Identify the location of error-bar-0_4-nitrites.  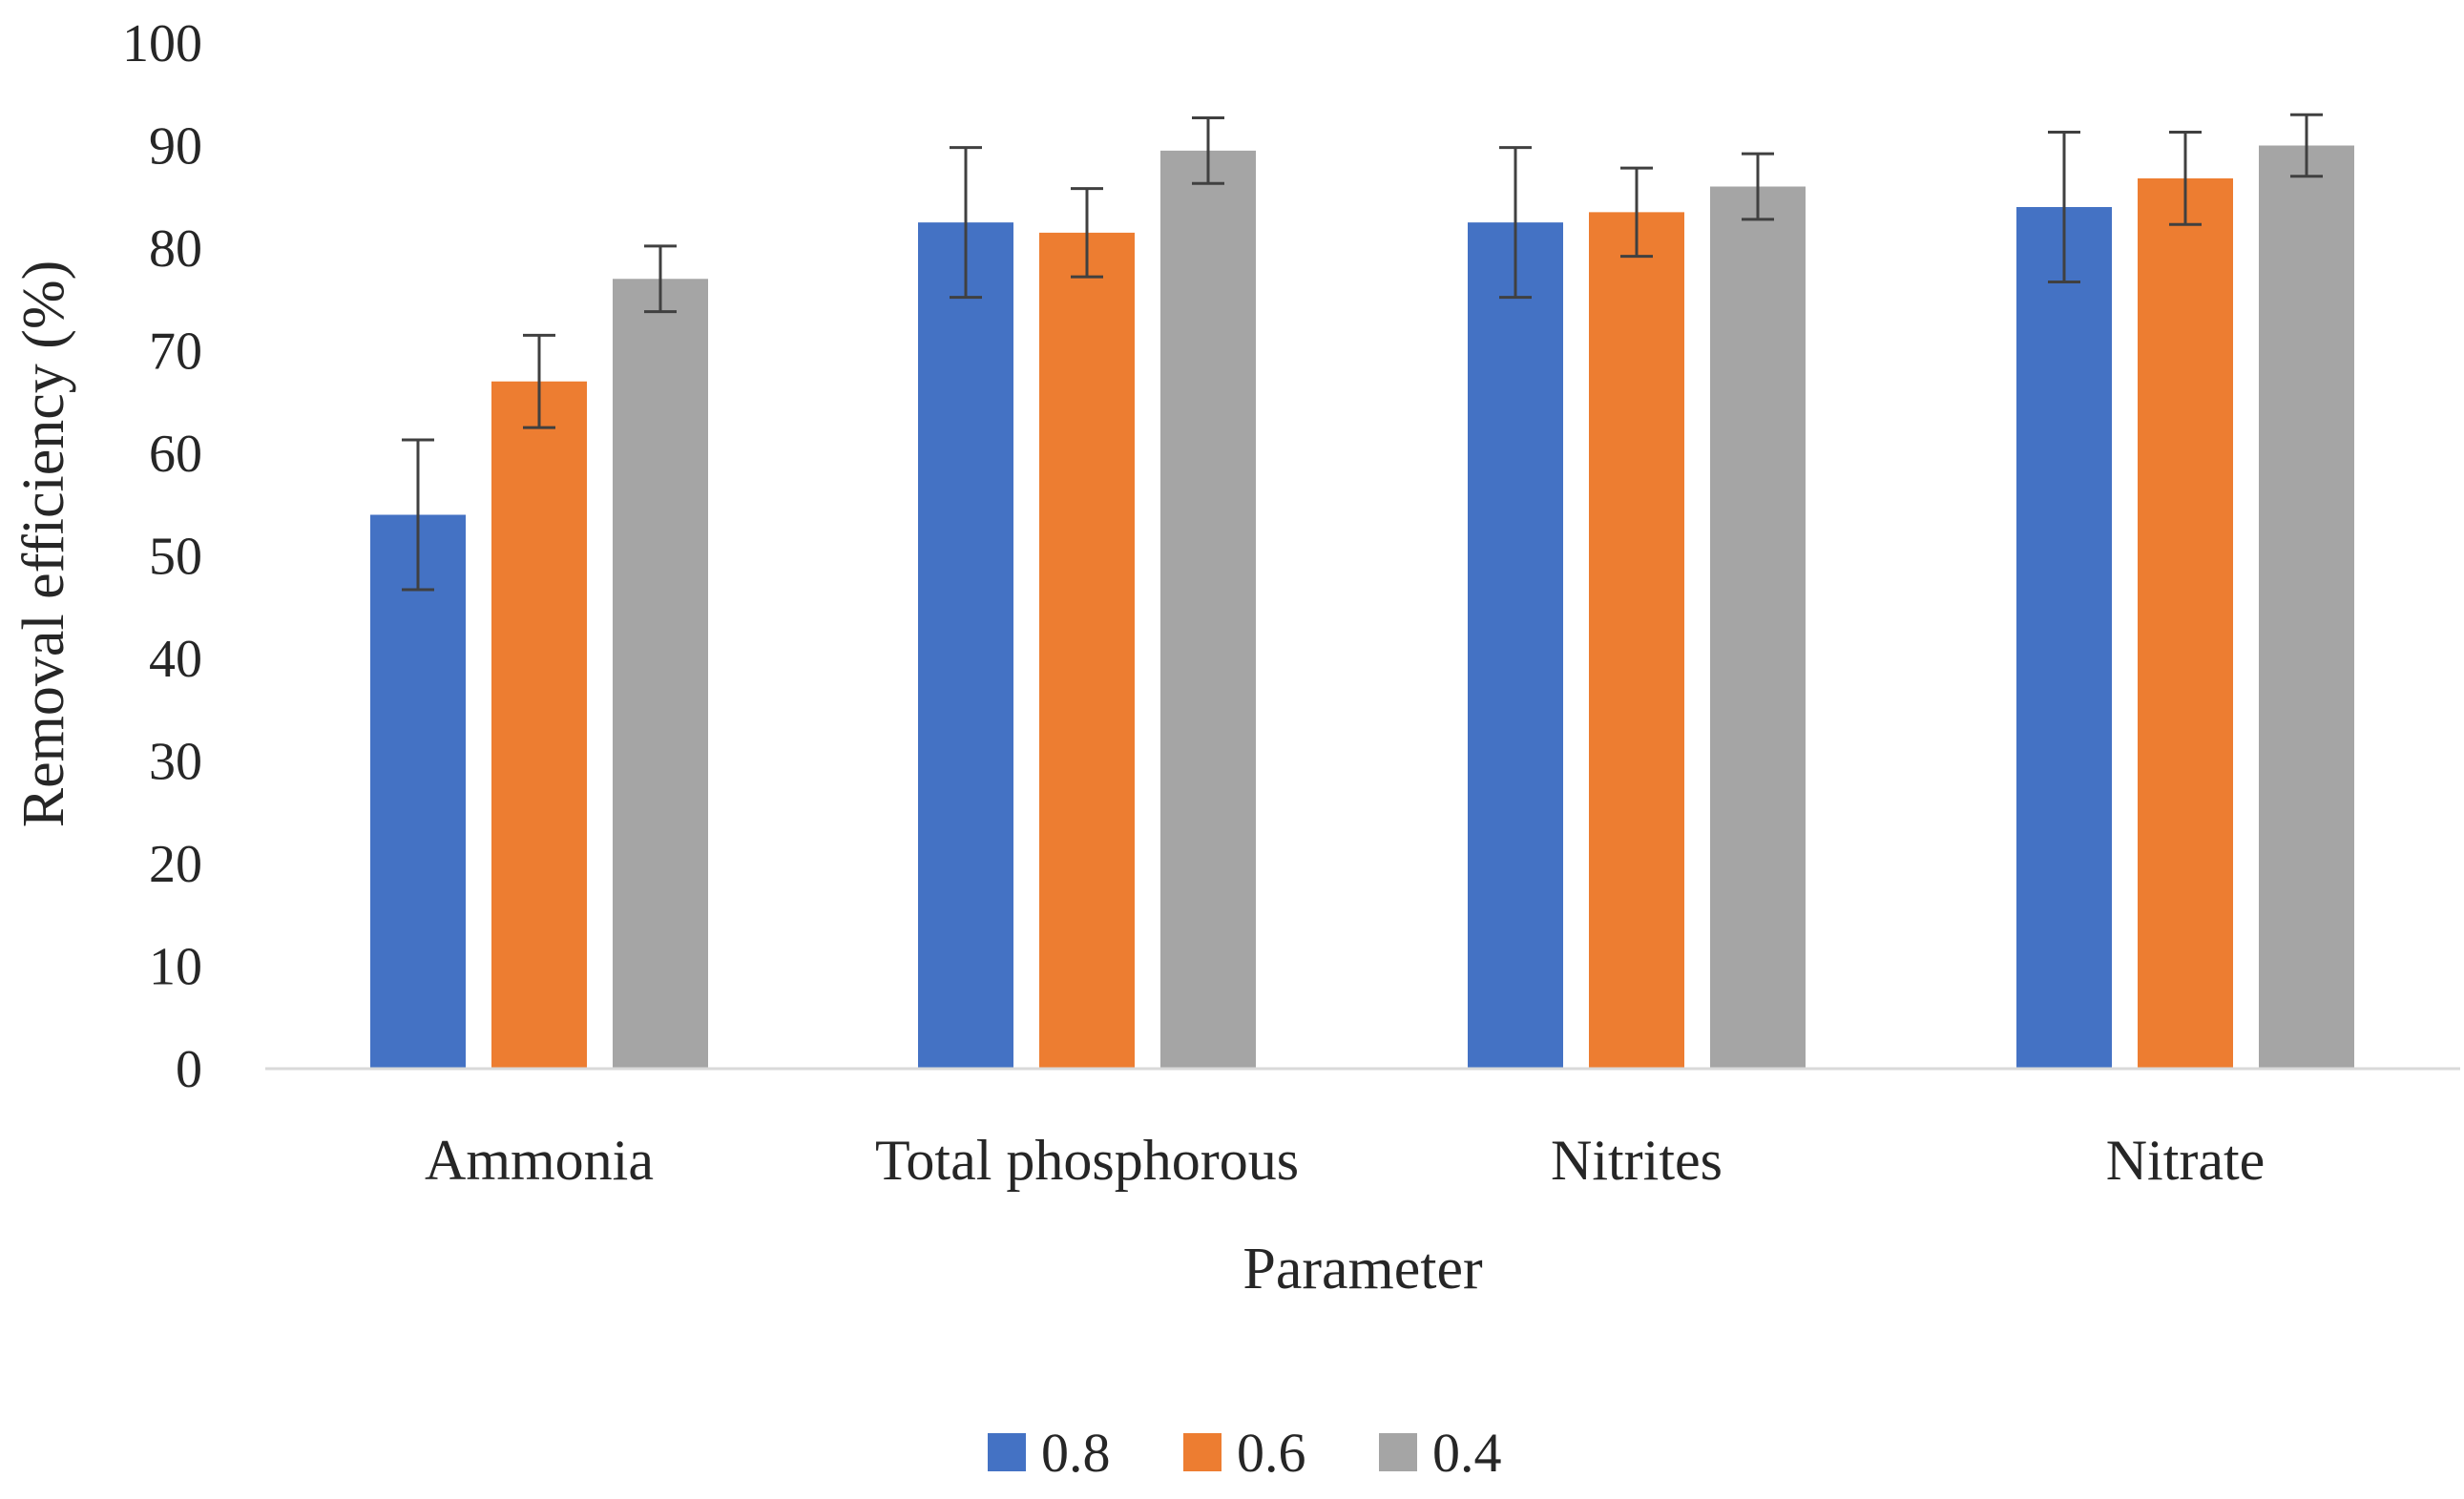
(1758, 187).